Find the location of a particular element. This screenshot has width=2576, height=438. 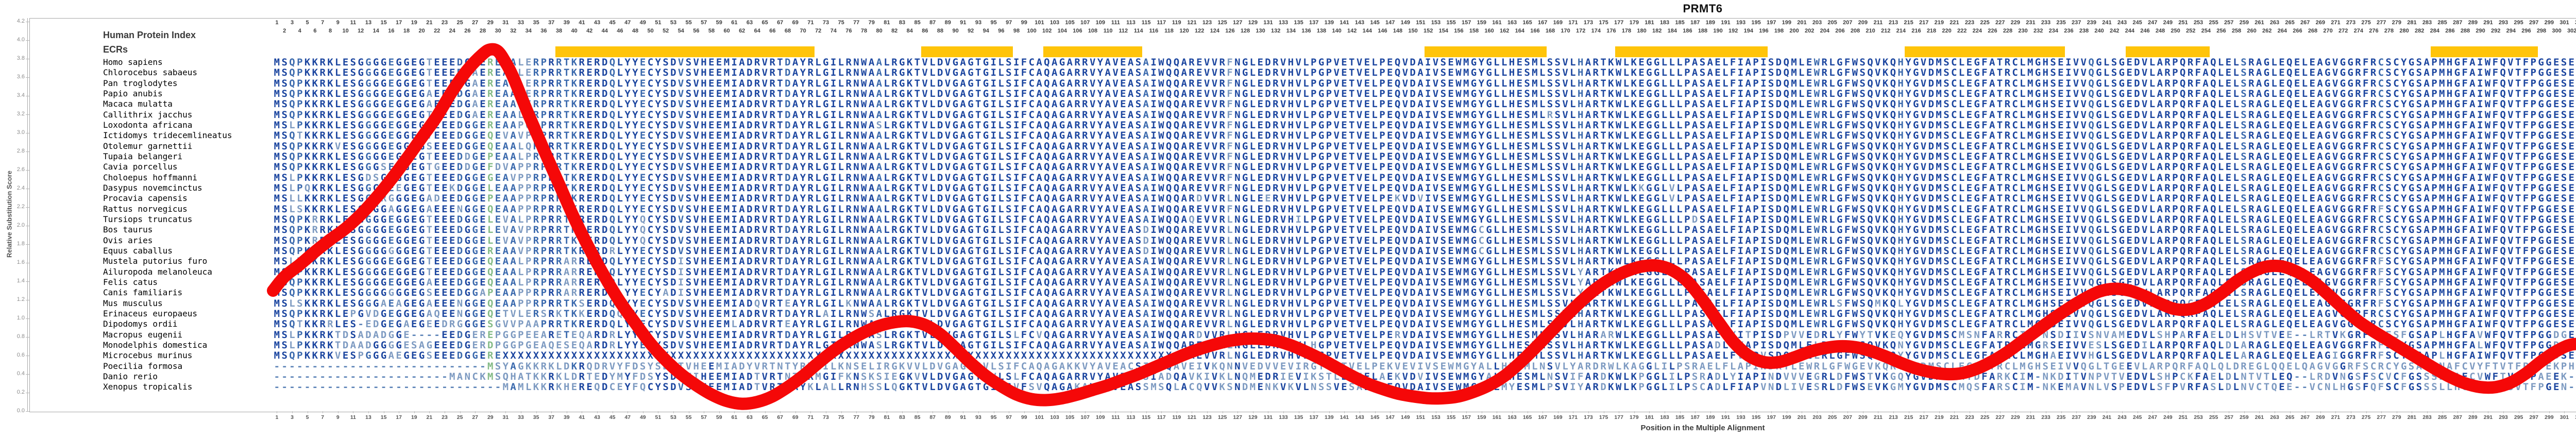

top-tick-label: 48 is located at coordinates (635, 31).